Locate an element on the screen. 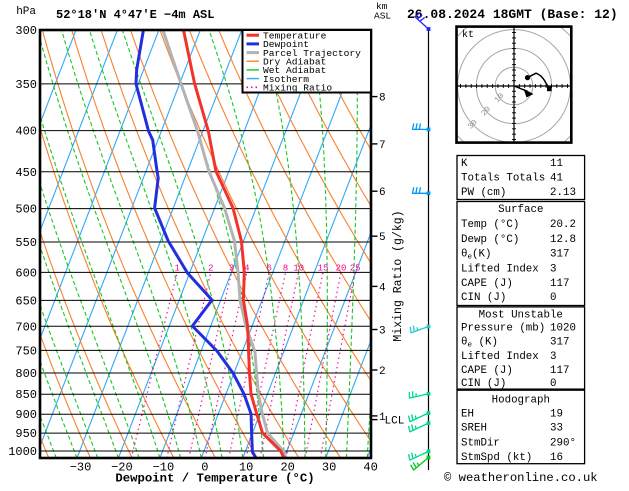 The width and height of the screenshot is (629, 491). svg-text: 850 is located at coordinates (26, 395).